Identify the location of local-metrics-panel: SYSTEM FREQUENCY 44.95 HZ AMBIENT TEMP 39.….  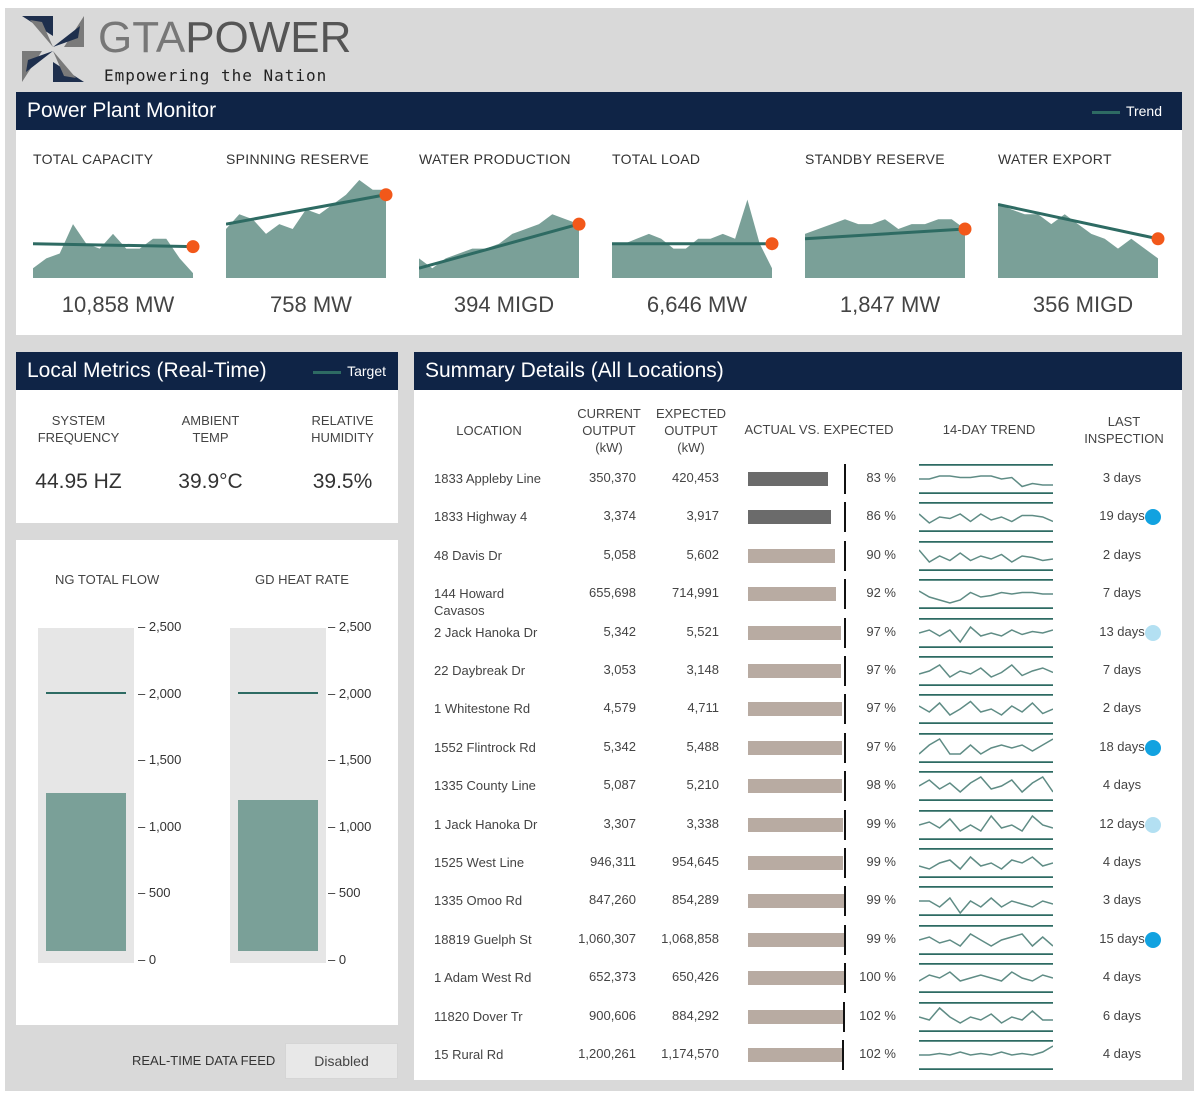
(207, 456).